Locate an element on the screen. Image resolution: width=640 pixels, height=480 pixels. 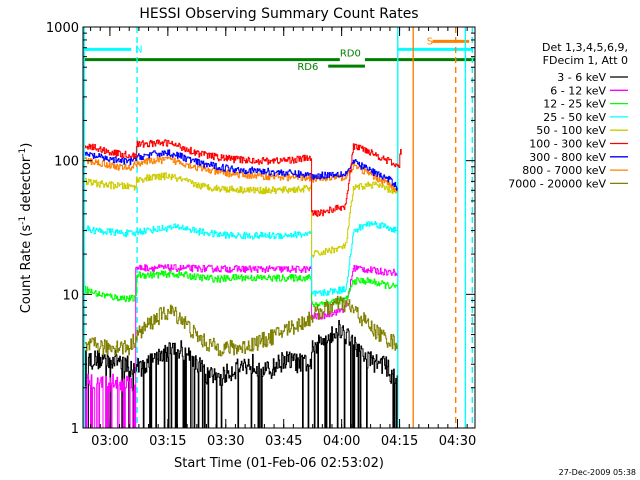
legend-label-12-25-kev: 12 - 25 keV is located at coordinates (574, 104).